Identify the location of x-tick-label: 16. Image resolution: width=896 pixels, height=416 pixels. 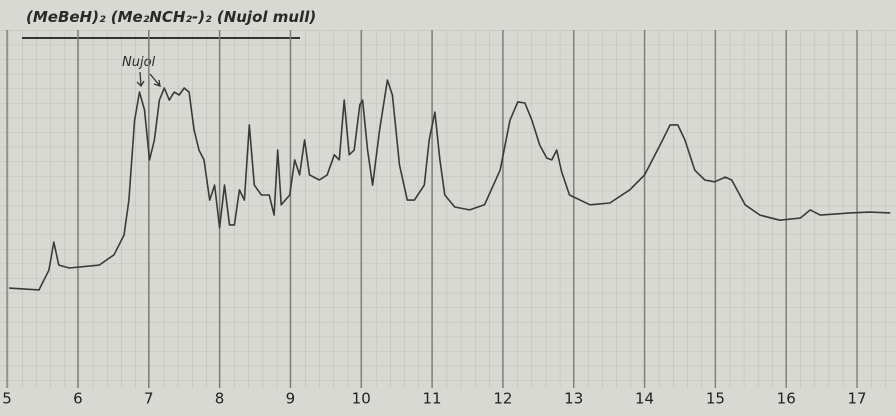
(786, 399).